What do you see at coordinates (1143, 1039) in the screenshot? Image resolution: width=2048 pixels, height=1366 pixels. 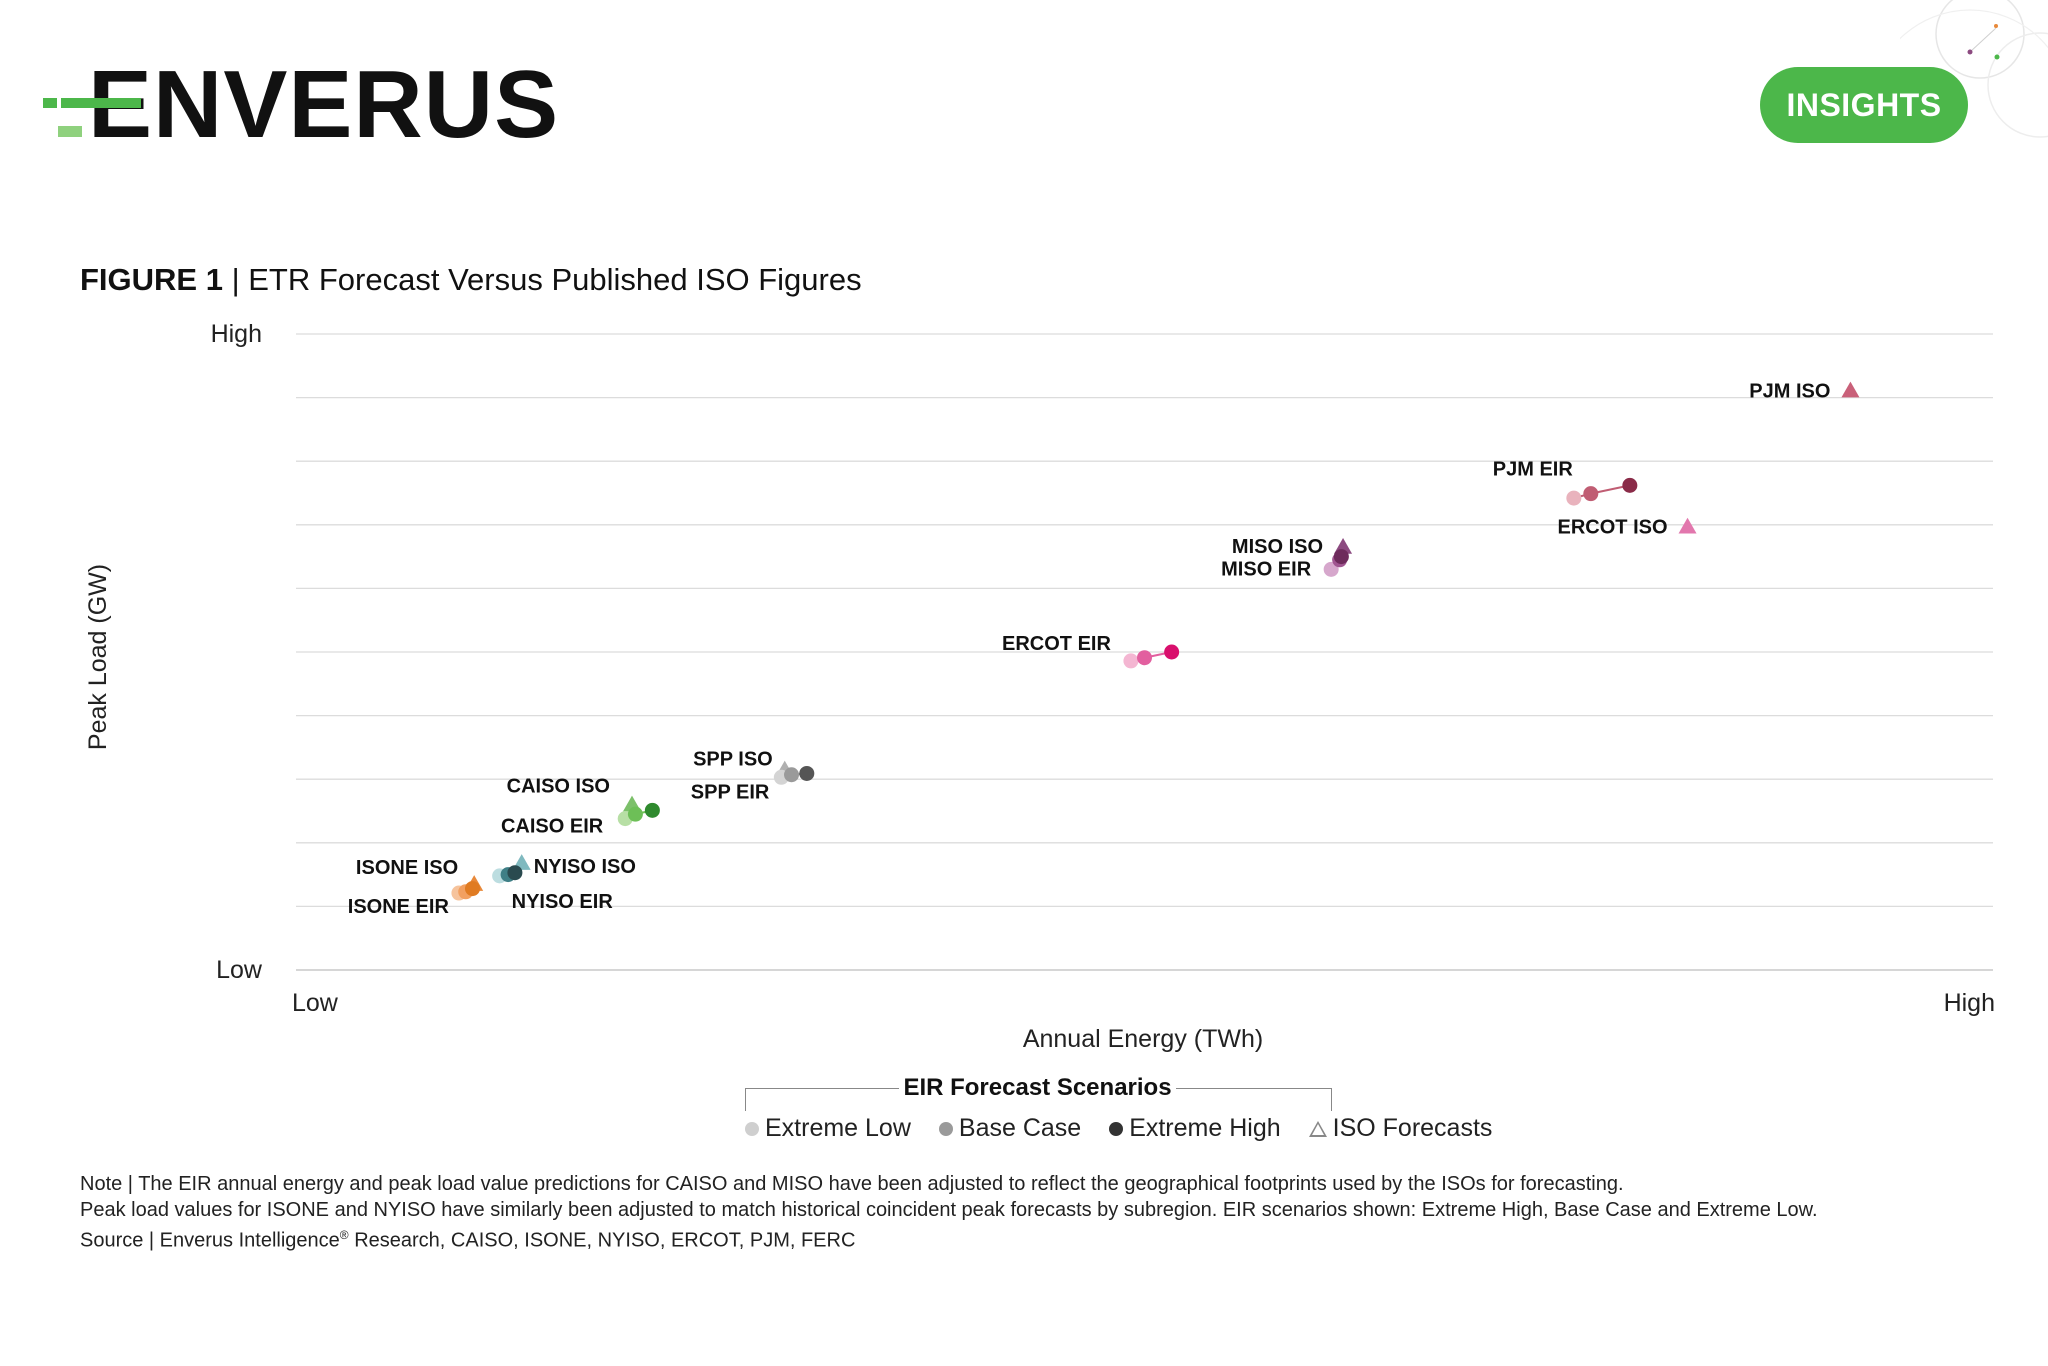 I see `x-axis-title: Annual Energy (TWh)` at bounding box center [1143, 1039].